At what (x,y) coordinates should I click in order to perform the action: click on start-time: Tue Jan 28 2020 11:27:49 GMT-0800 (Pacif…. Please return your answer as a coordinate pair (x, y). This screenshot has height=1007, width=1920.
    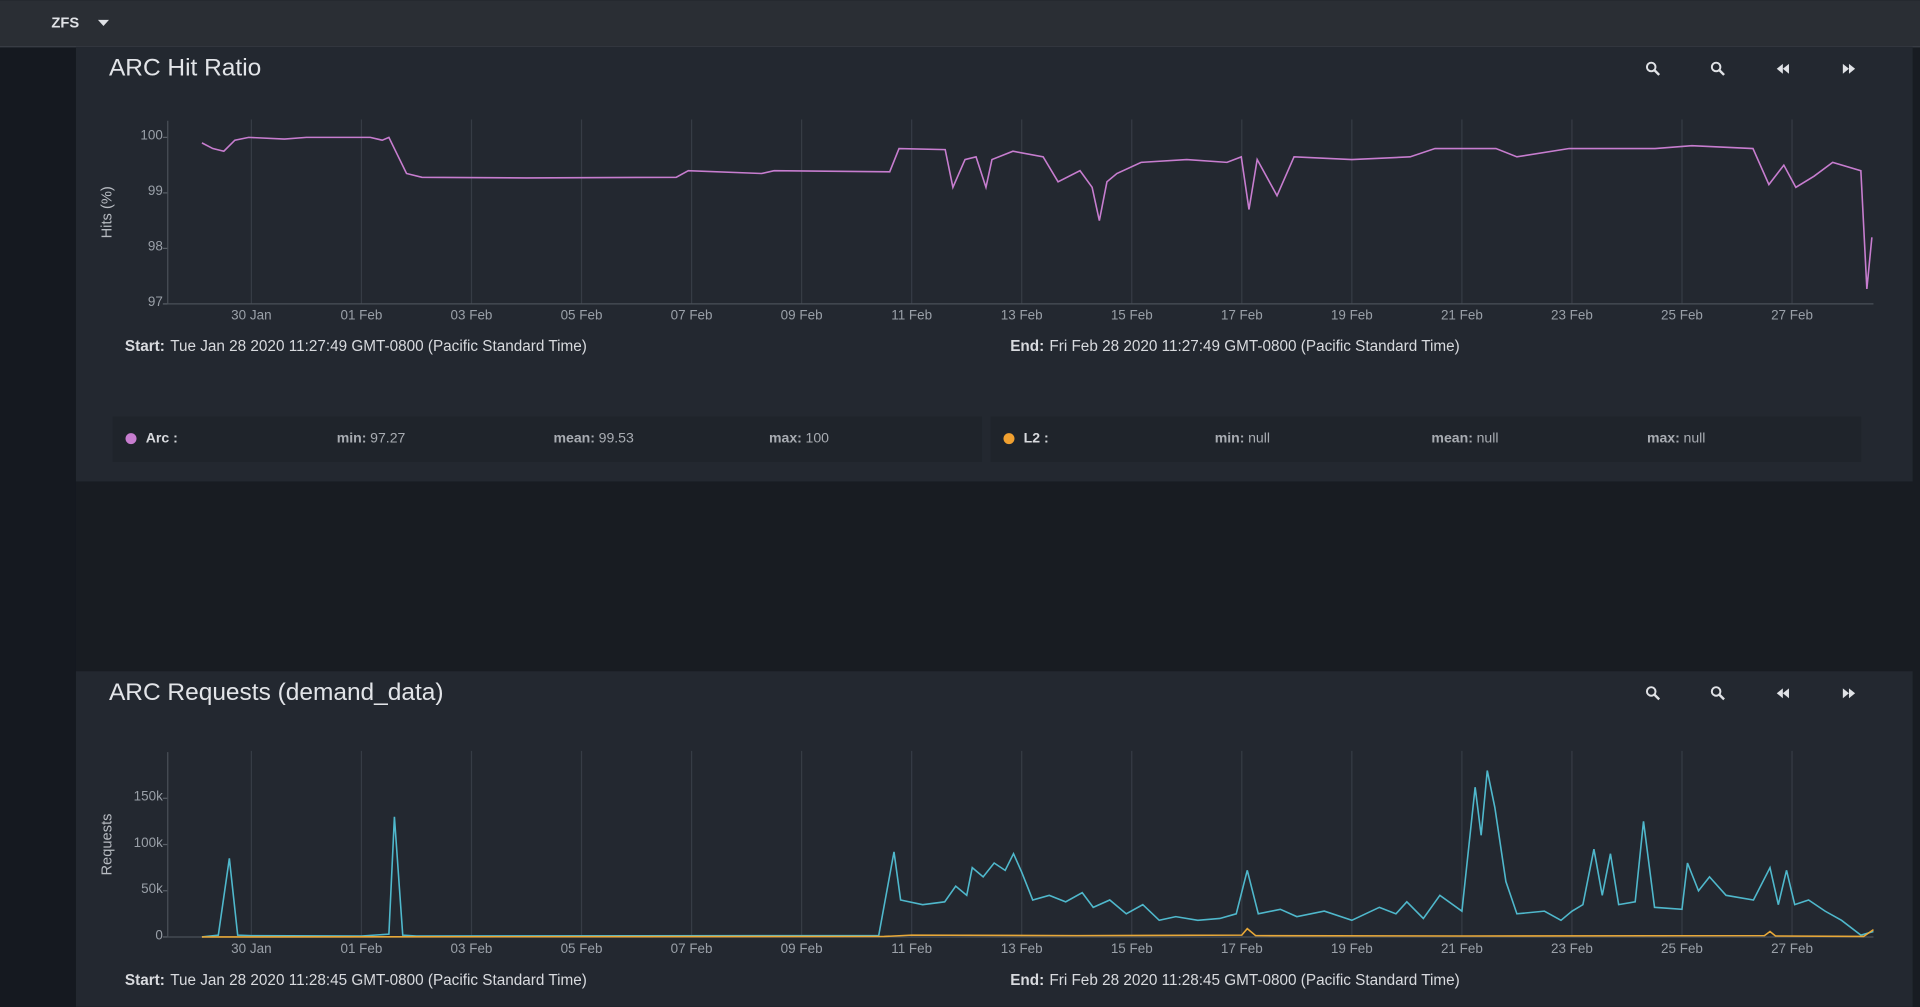
    Looking at the image, I should click on (378, 346).